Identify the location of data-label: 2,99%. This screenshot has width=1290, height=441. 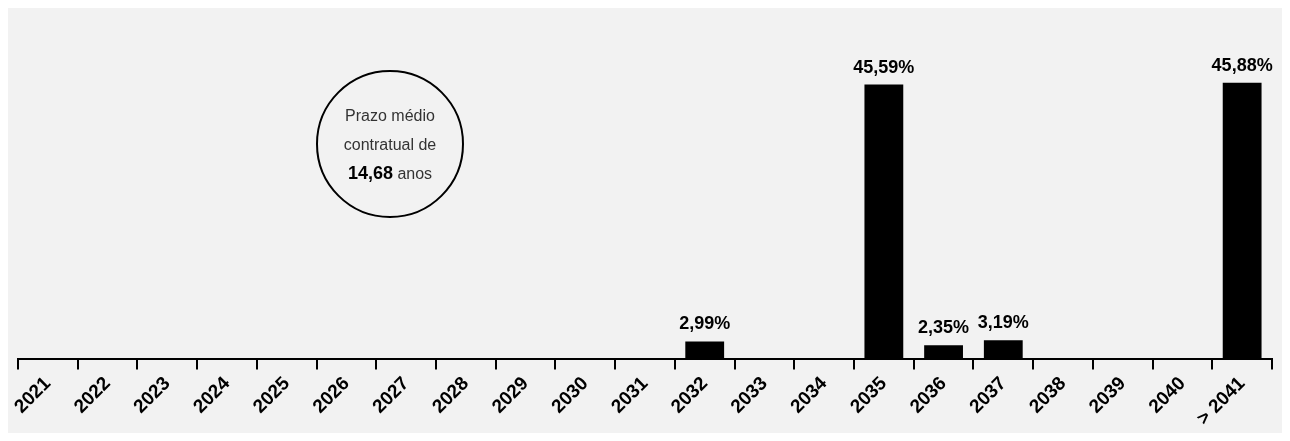
(705, 323).